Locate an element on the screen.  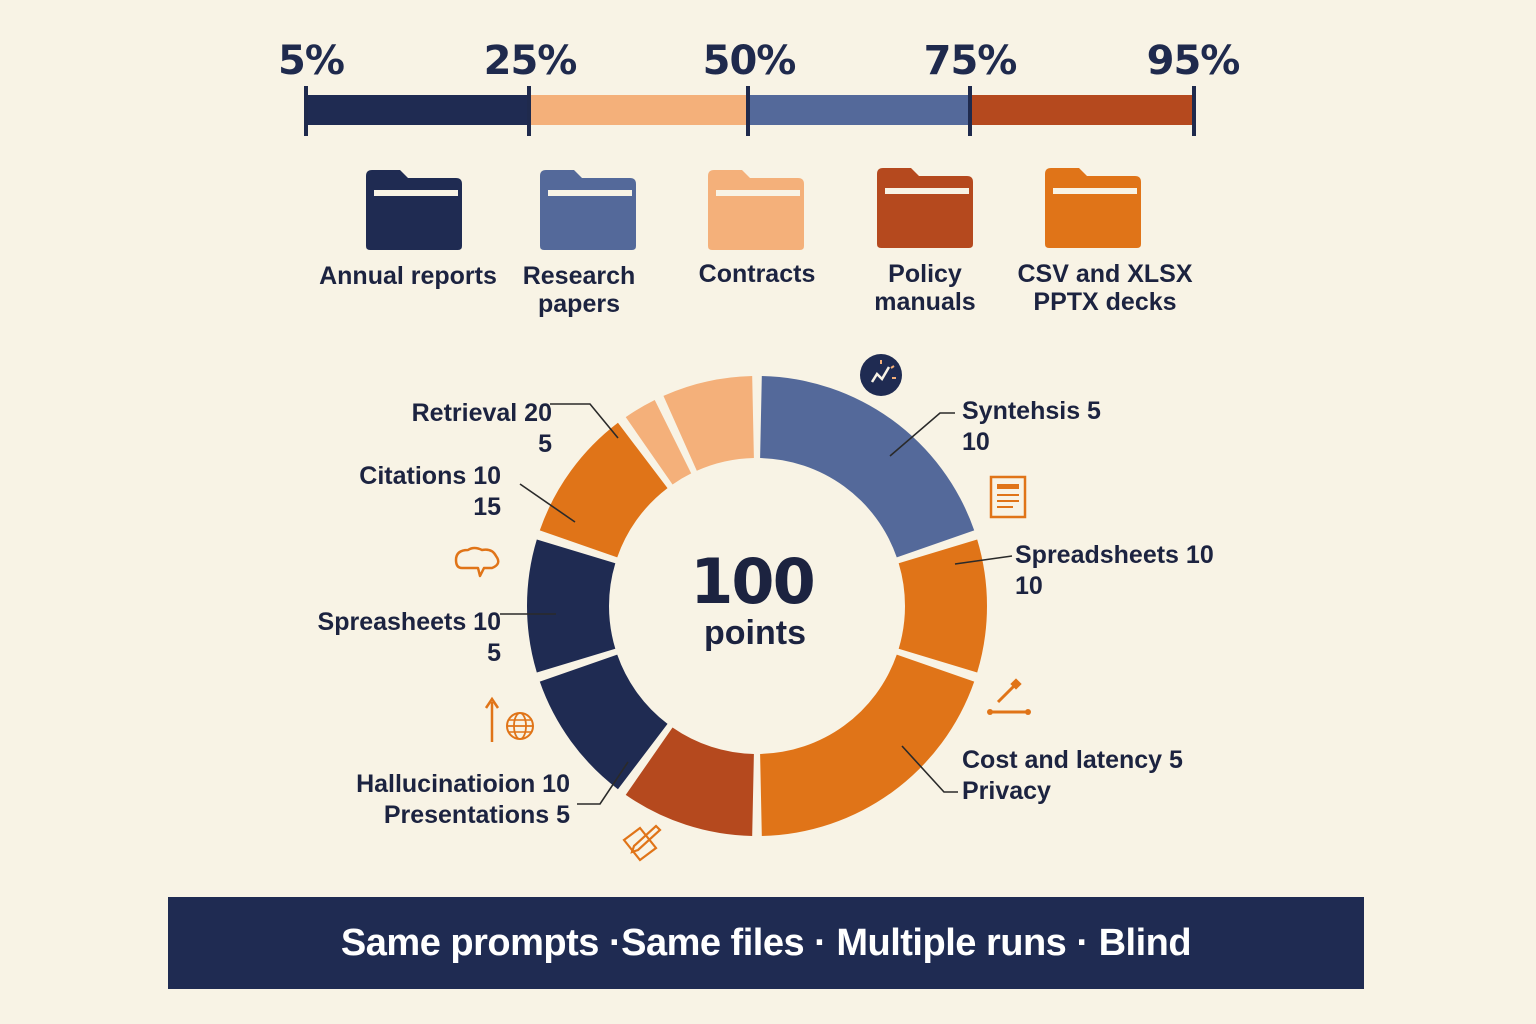
arrow-up-icon is located at coordinates (492, 719).